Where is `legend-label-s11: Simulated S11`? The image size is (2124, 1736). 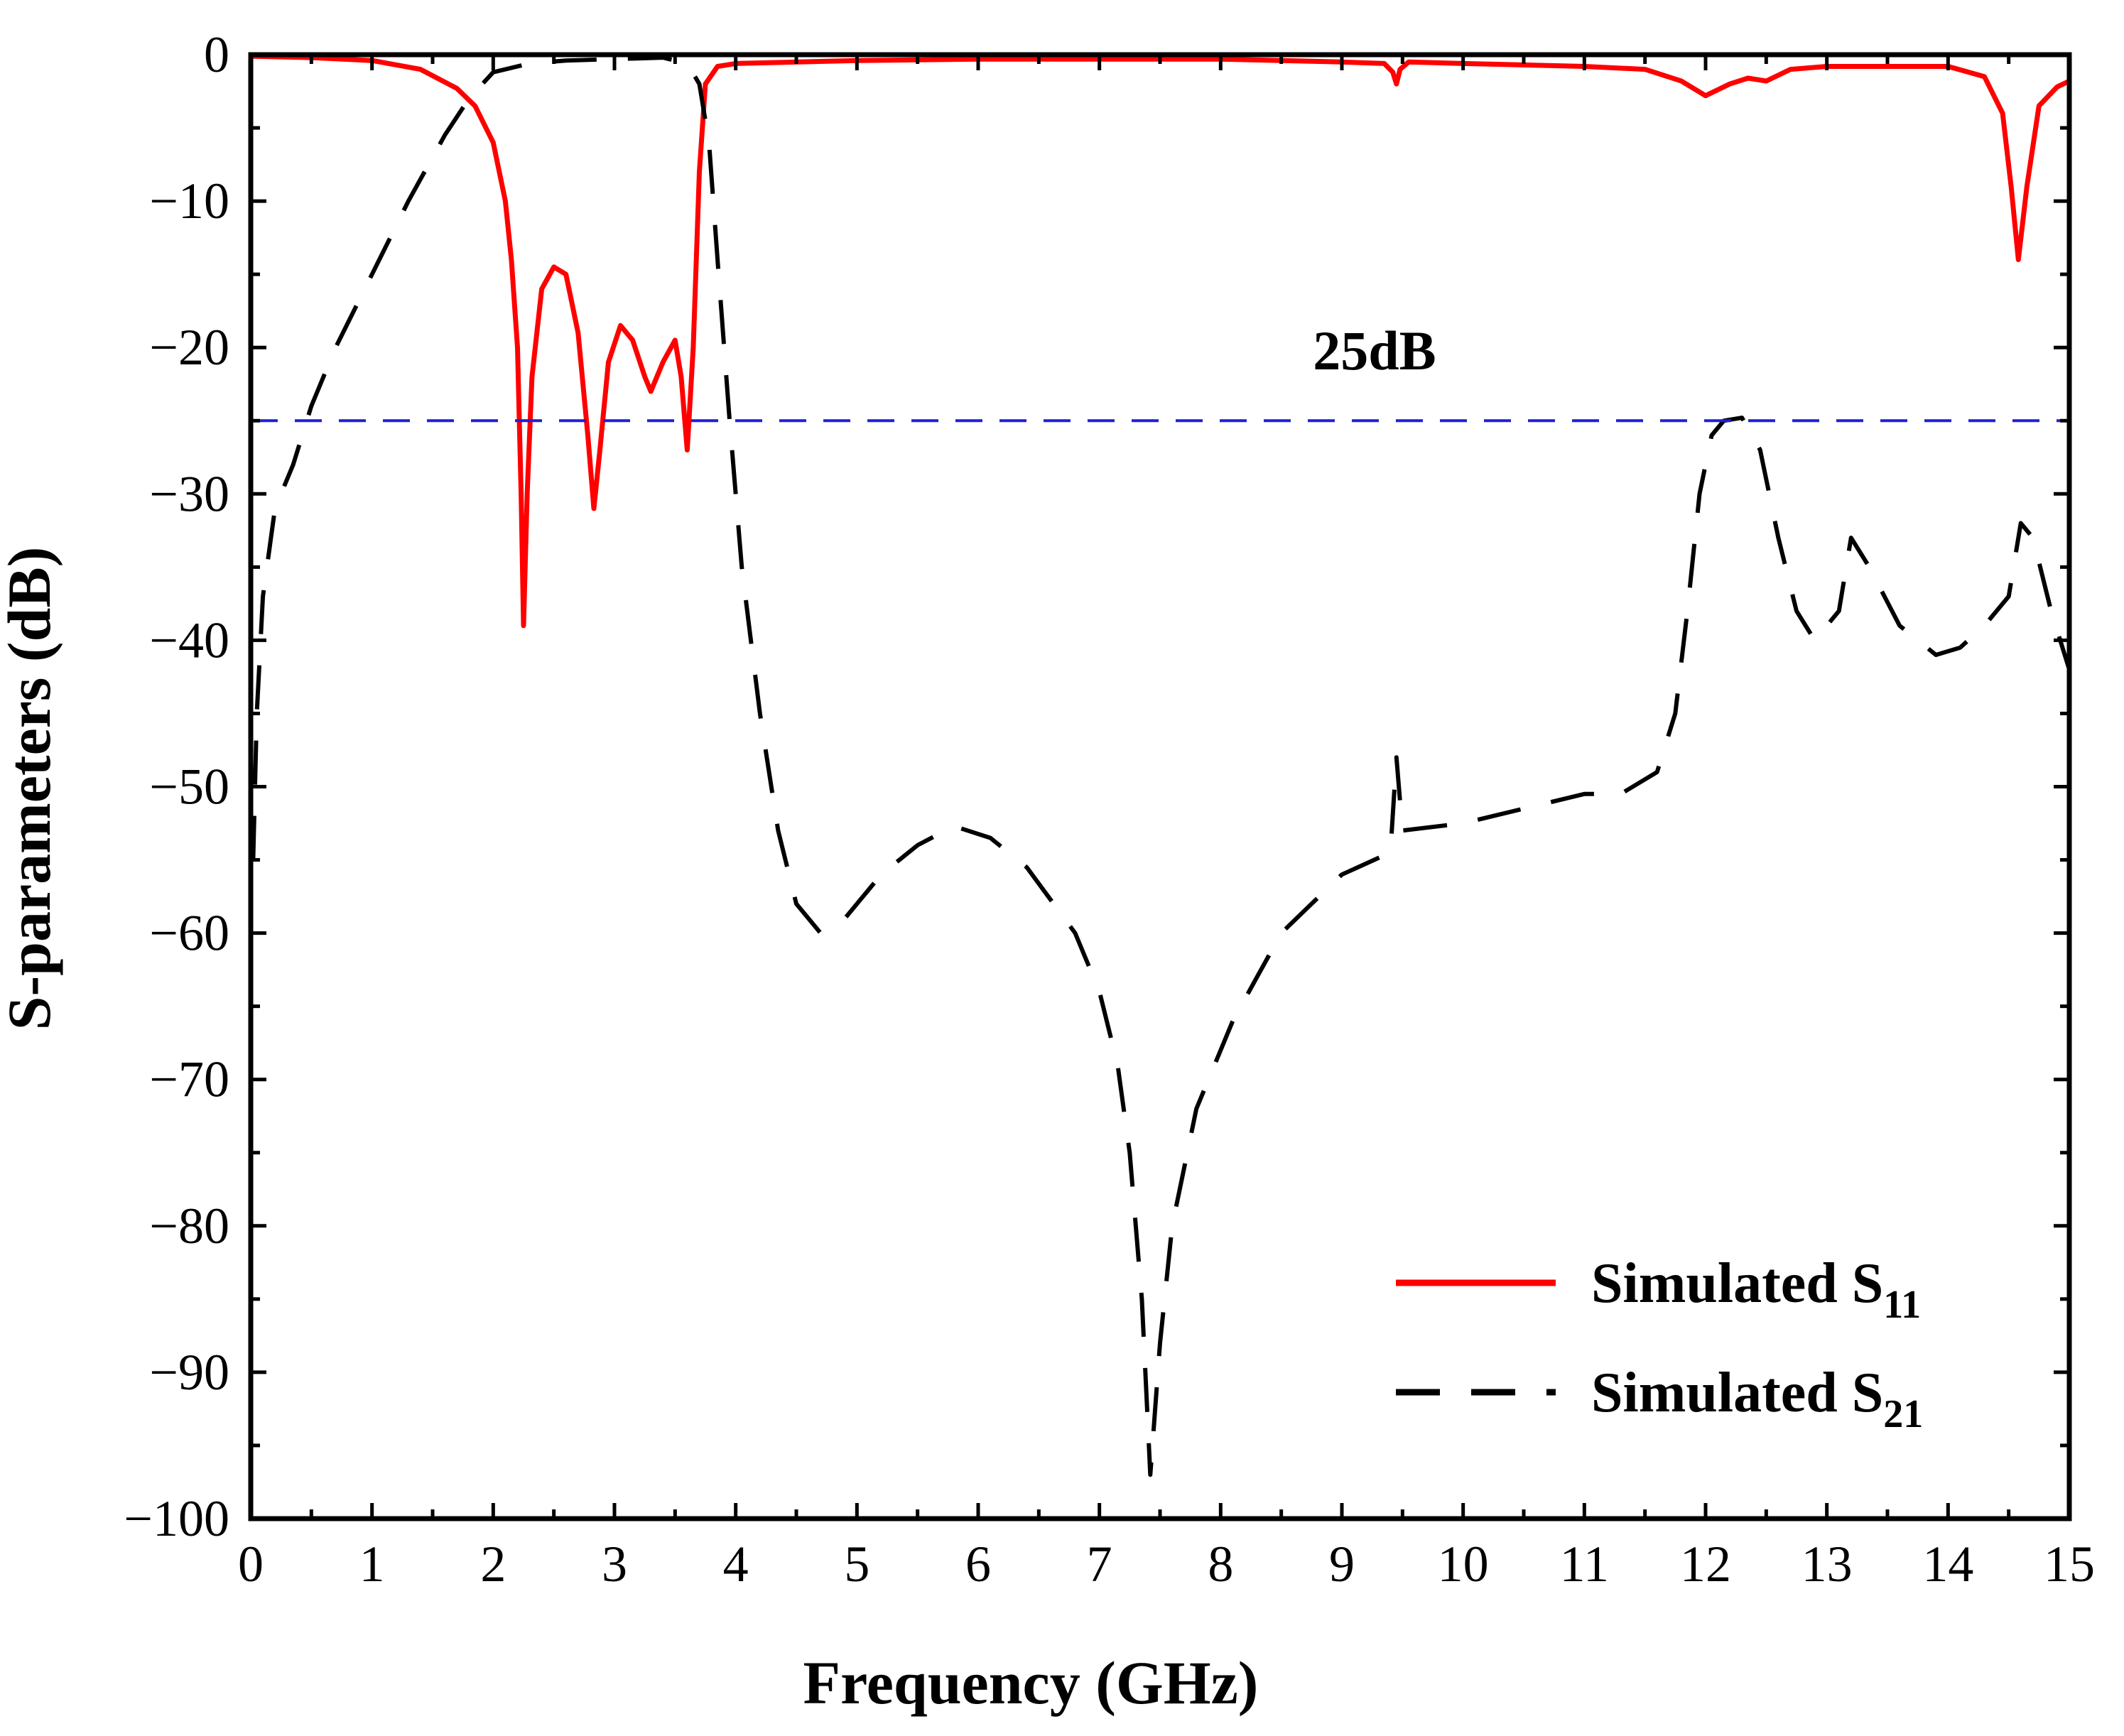 legend-label-s11: Simulated S11 is located at coordinates (1756, 1289).